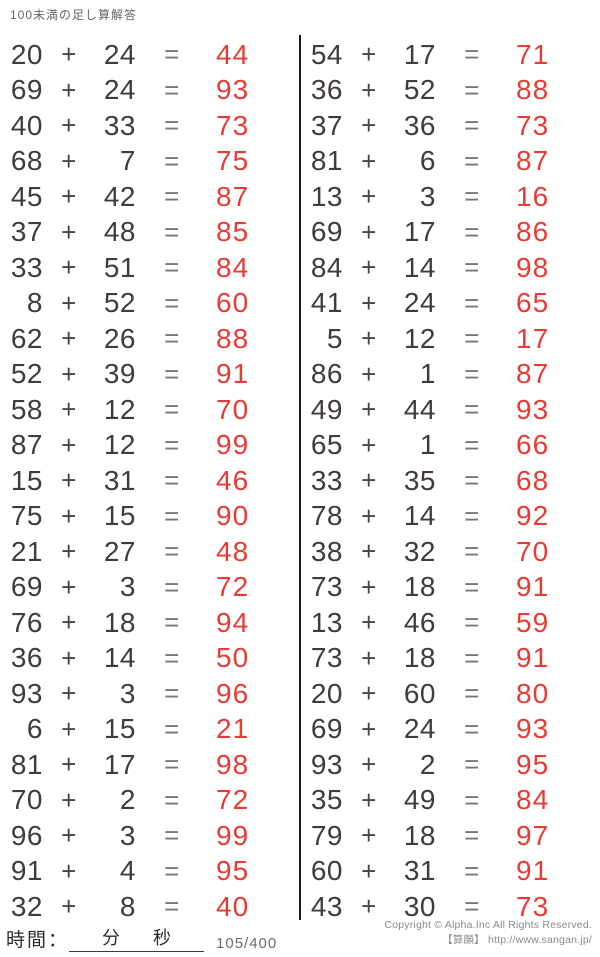  What do you see at coordinates (450, 268) in the screenshot?
I see `problem-row: 84 + 14 = 98` at bounding box center [450, 268].